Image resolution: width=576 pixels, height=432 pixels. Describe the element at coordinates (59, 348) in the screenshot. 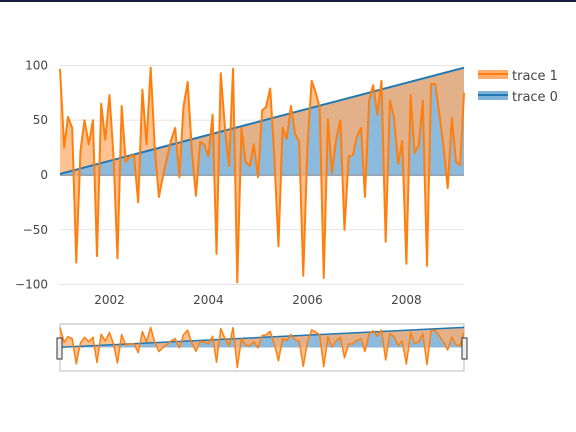

I see `range-slider-left-handle` at that location.